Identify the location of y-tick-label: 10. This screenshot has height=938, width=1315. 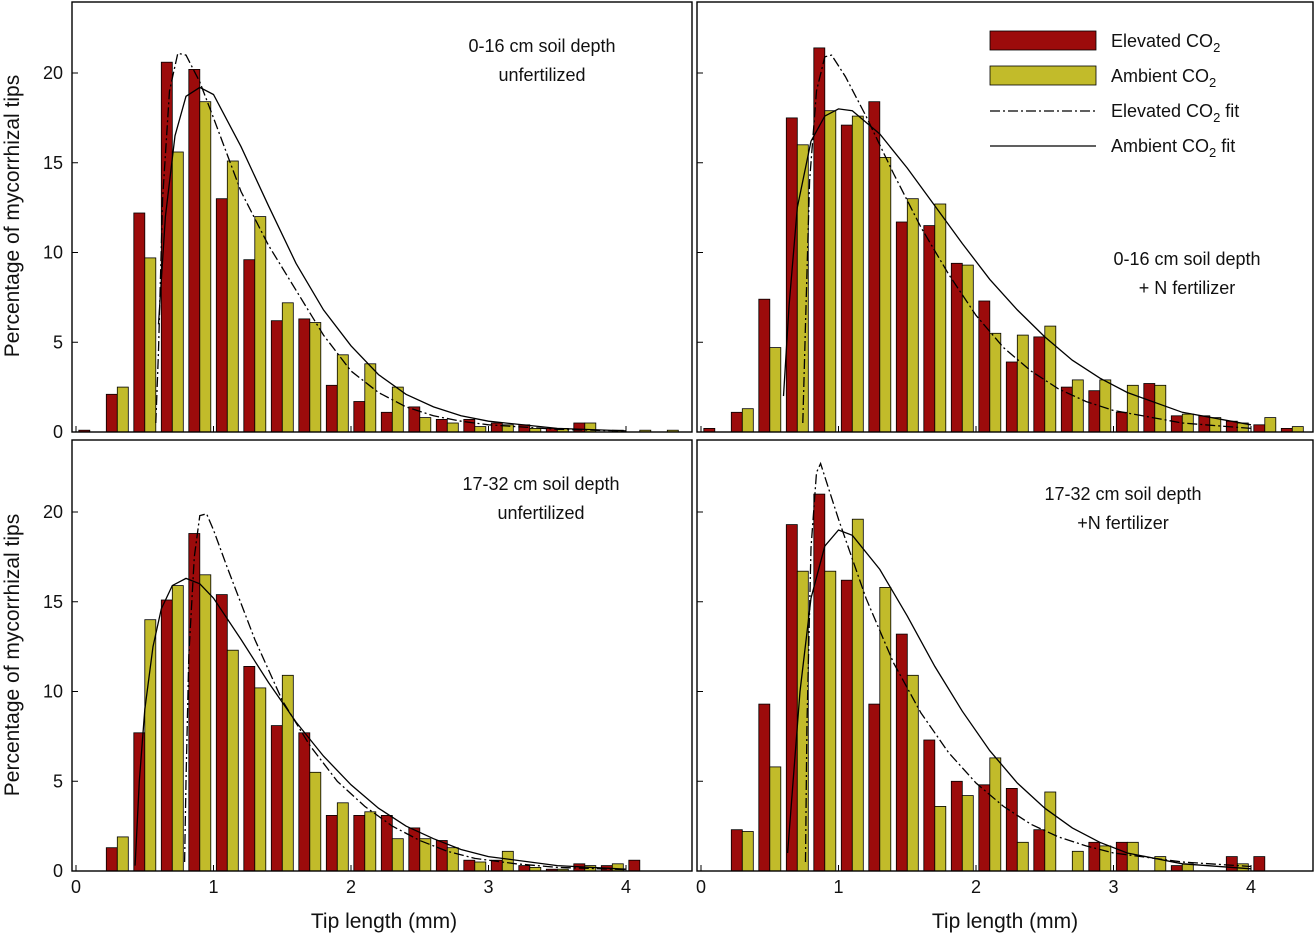
(53, 253).